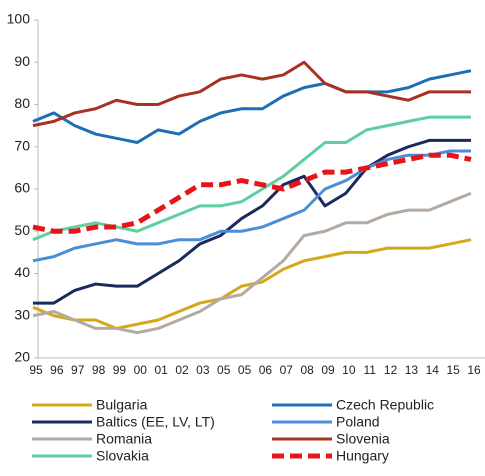 The width and height of the screenshot is (485, 476). Describe the element at coordinates (369, 370) in the screenshot. I see `x-tick-label: 11` at that location.